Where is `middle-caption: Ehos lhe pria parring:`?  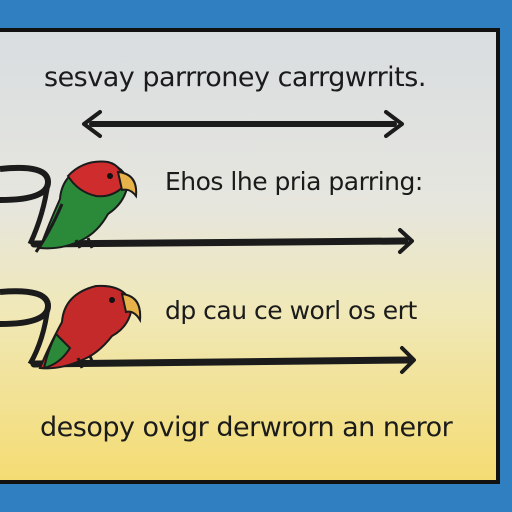
middle-caption: Ehos lhe pria parring: is located at coordinates (294, 181).